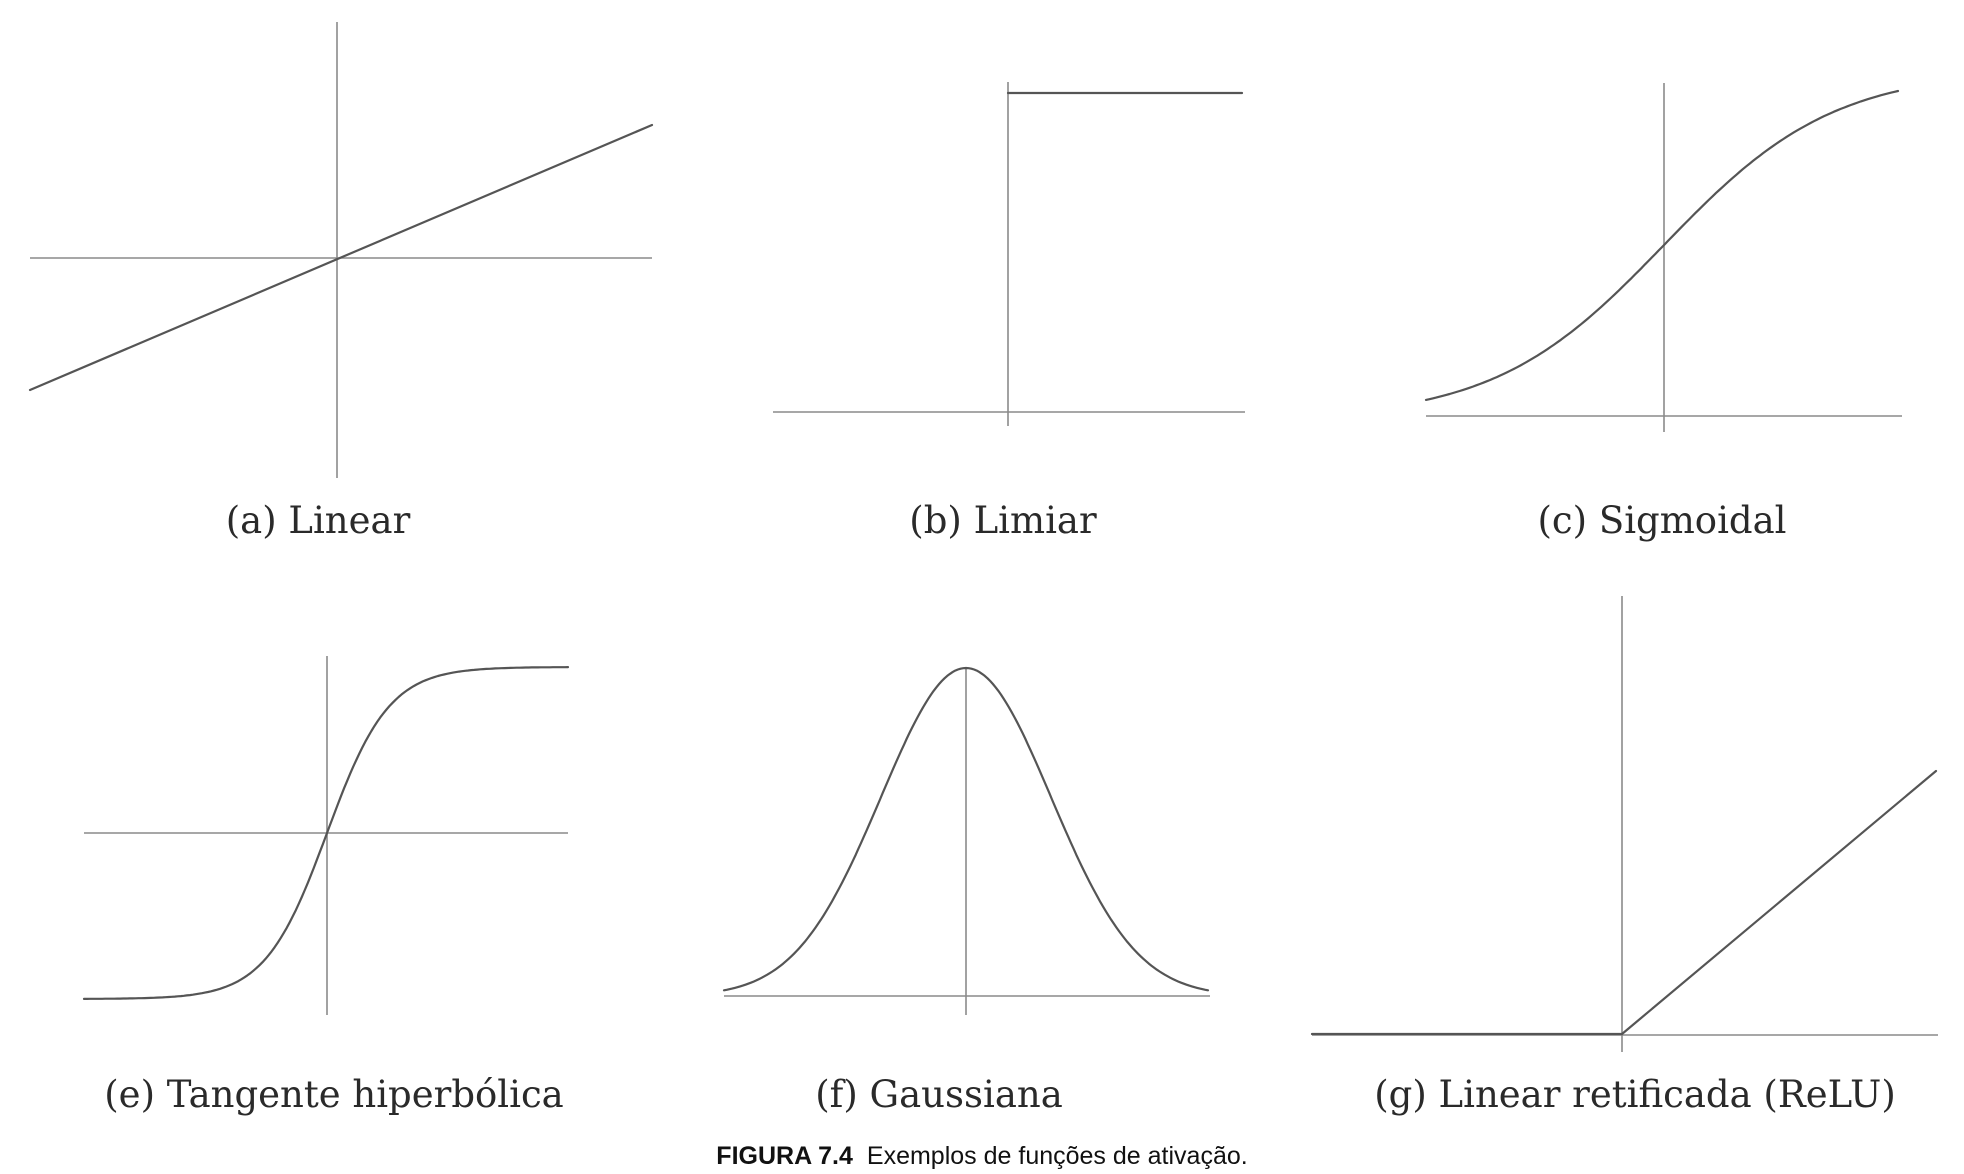 This screenshot has width=1964, height=1174. What do you see at coordinates (1624, 902) in the screenshot?
I see `relu-curve` at bounding box center [1624, 902].